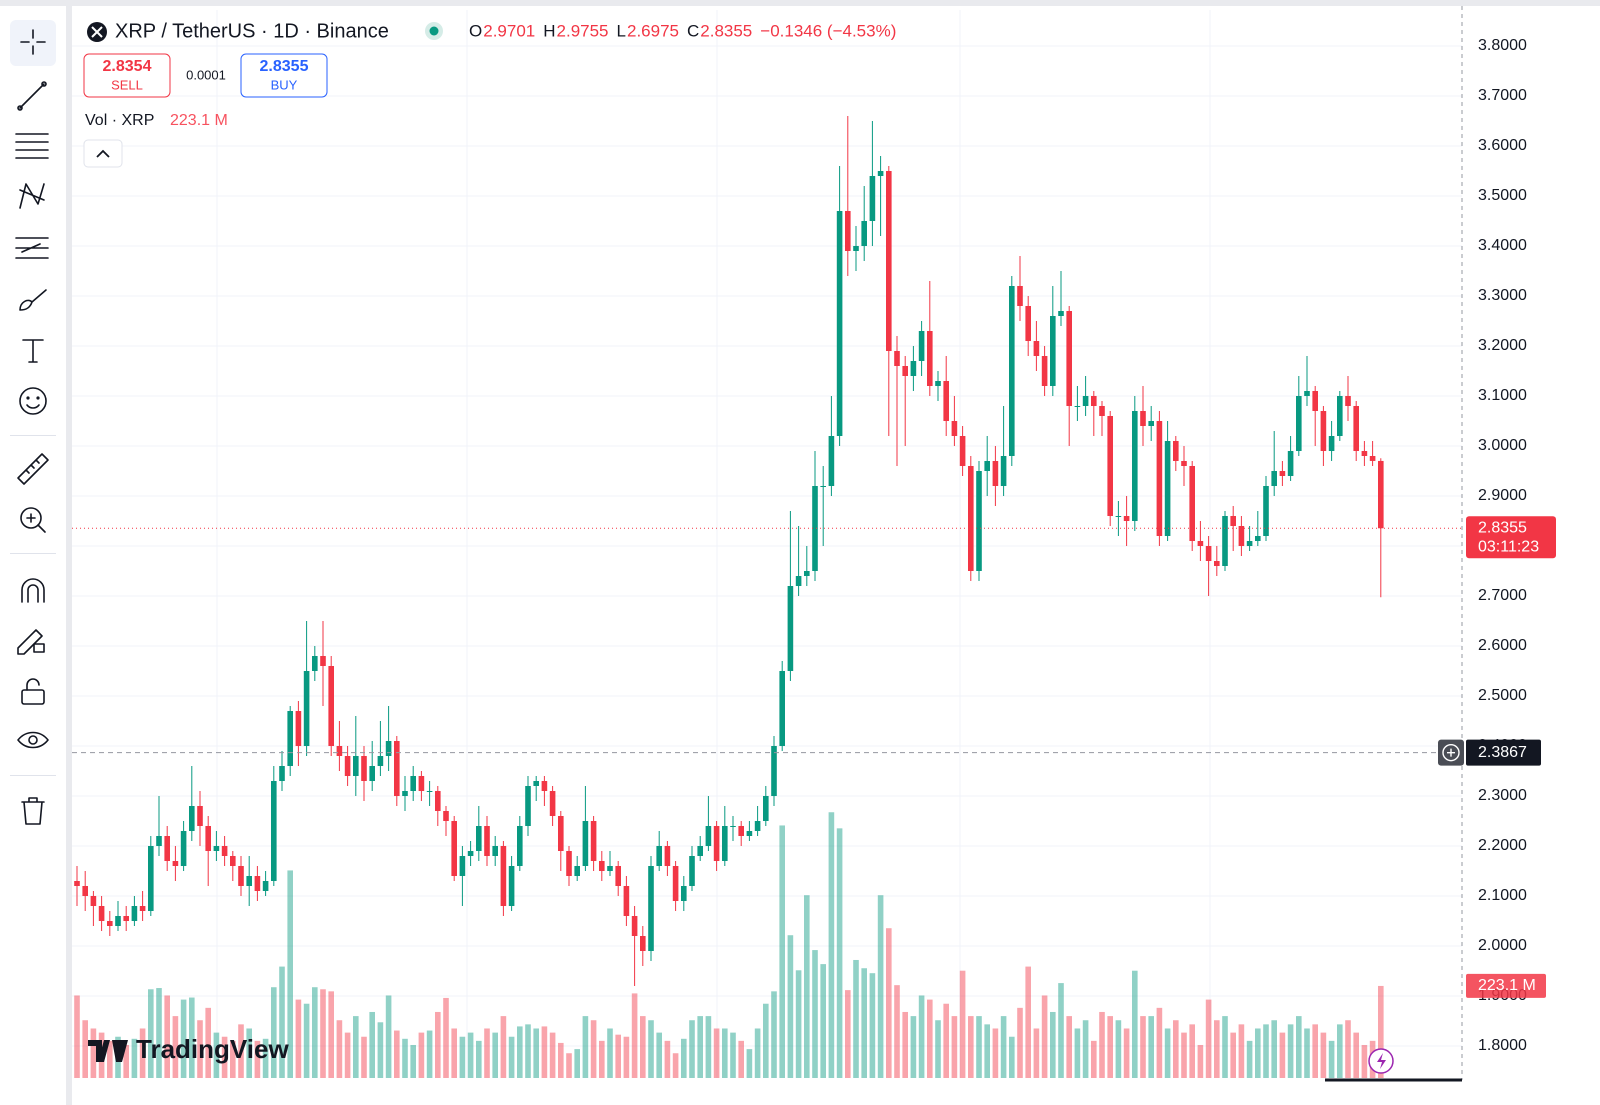  I want to click on crosshair-tool-bg, so click(33, 43).